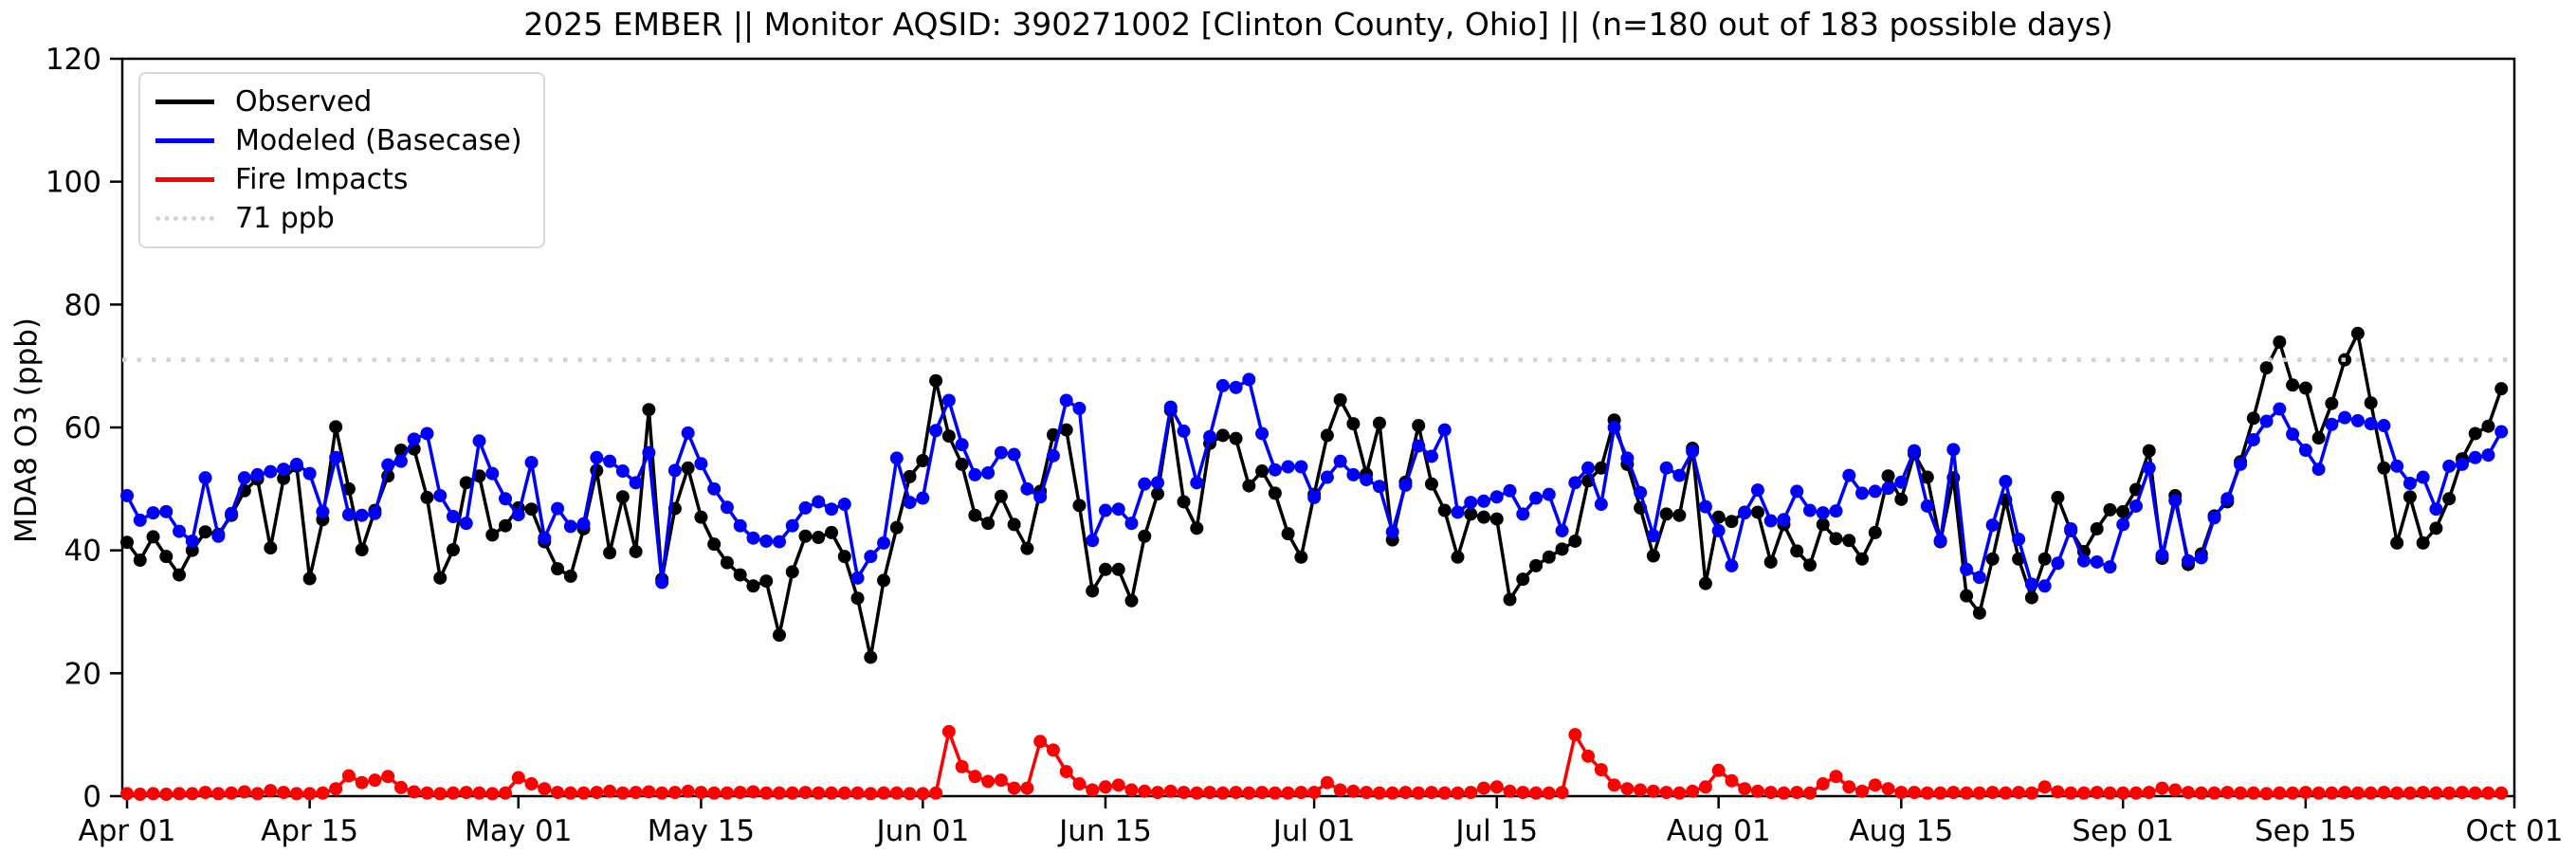 Image resolution: width=2576 pixels, height=853 pixels. I want to click on y-tick-label: 20, so click(82, 674).